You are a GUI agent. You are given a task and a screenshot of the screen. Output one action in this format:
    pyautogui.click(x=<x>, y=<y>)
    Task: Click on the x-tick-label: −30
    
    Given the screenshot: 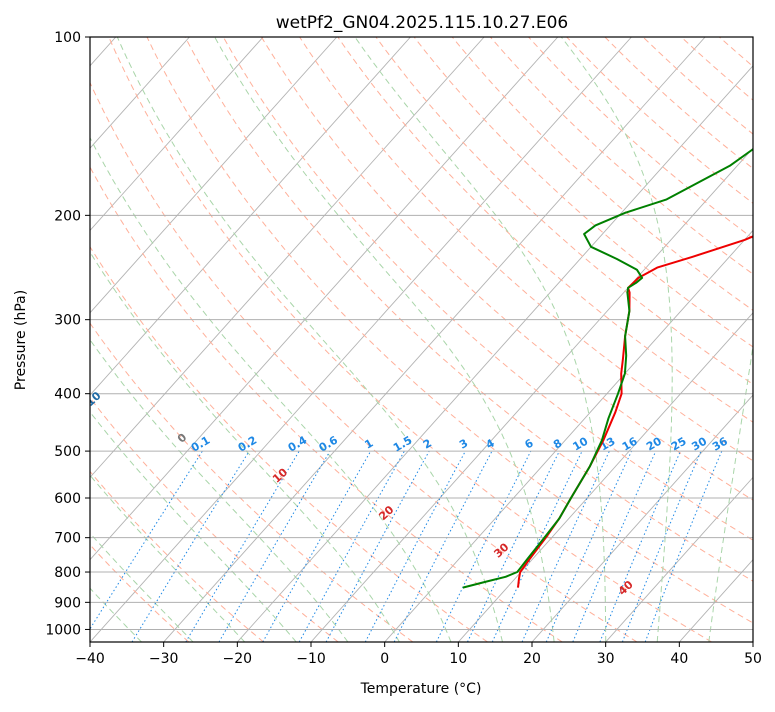 What is the action you would take?
    pyautogui.click(x=164, y=659)
    